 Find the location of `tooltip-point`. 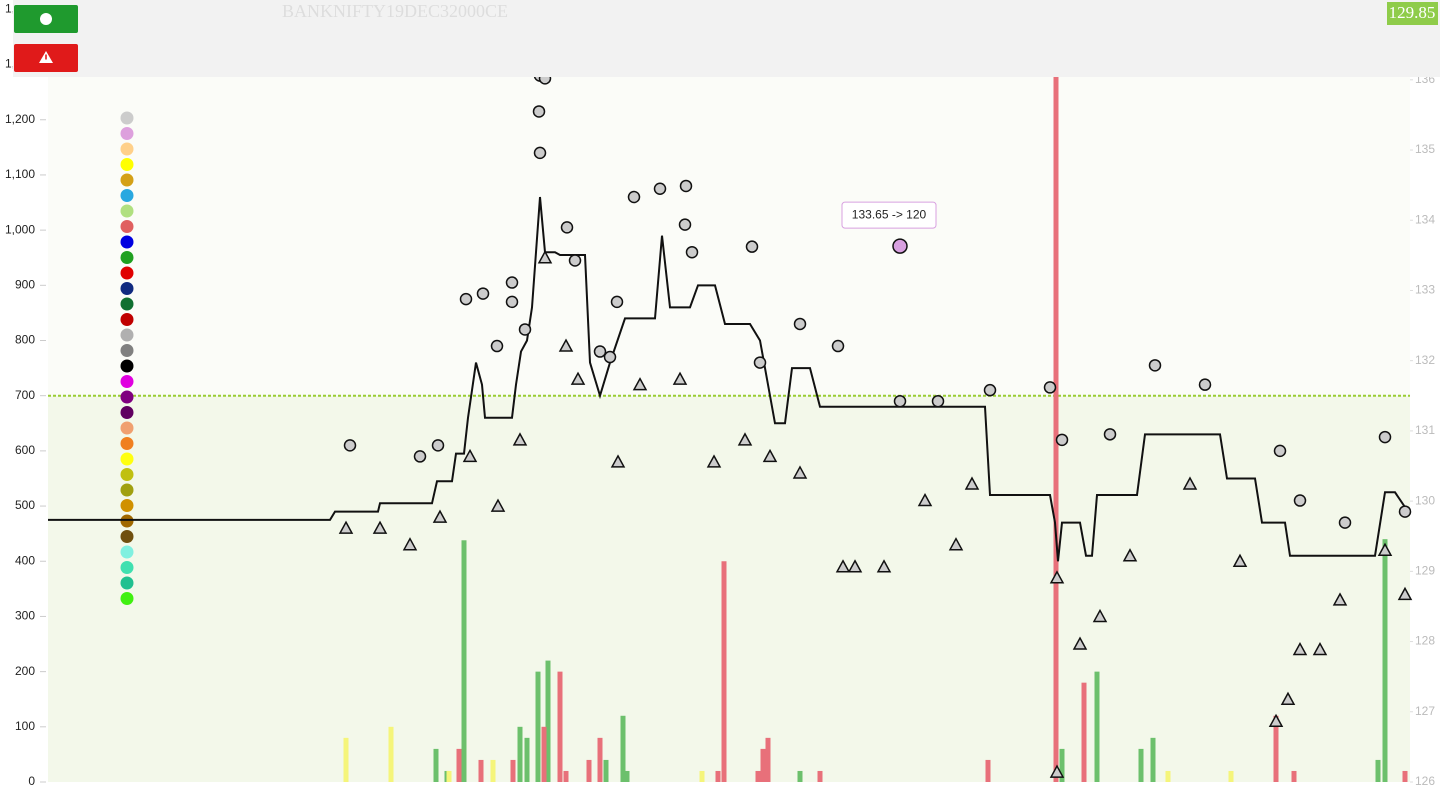

tooltip-point is located at coordinates (900, 246).